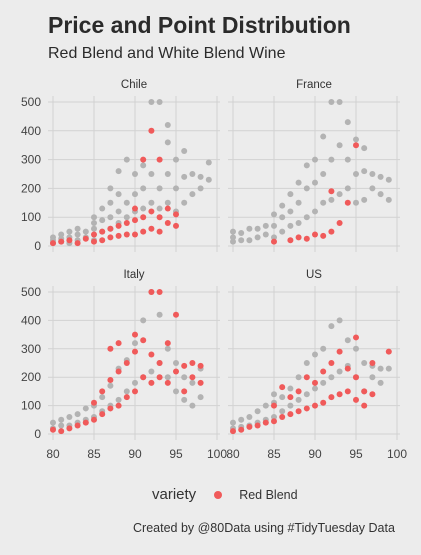 This screenshot has width=421, height=555. What do you see at coordinates (37, 434) in the screenshot?
I see `y-tick-label: 0` at bounding box center [37, 434].